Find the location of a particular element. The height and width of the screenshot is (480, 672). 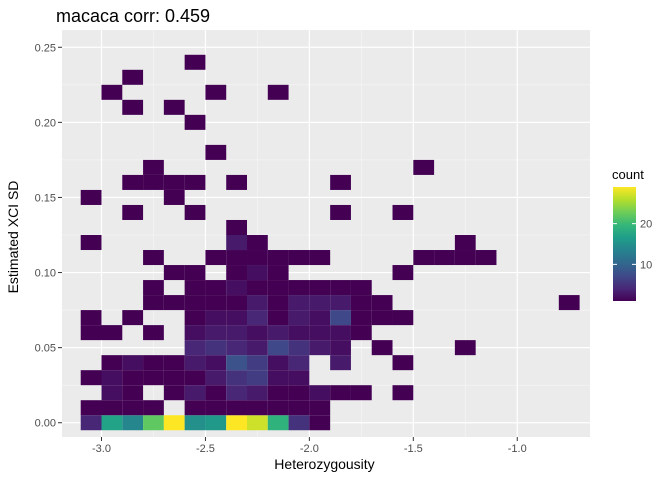

legend-colorbar is located at coordinates (624, 244).